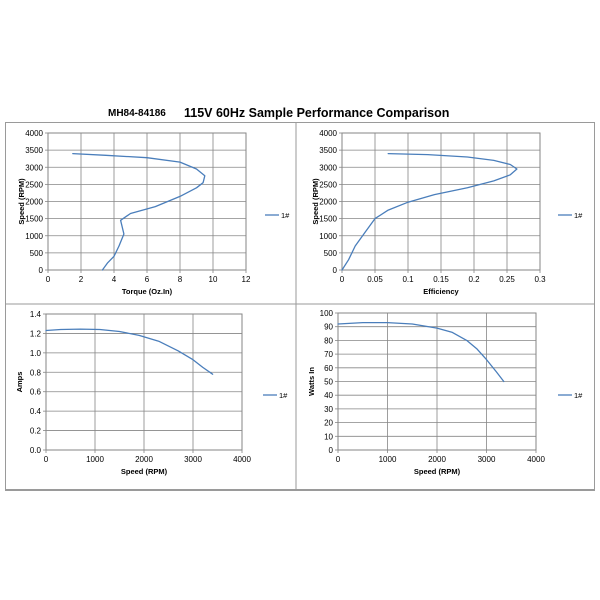 This screenshot has width=600, height=600. Describe the element at coordinates (34, 236) in the screenshot. I see `chart-1-ytick-label: 1000` at that location.